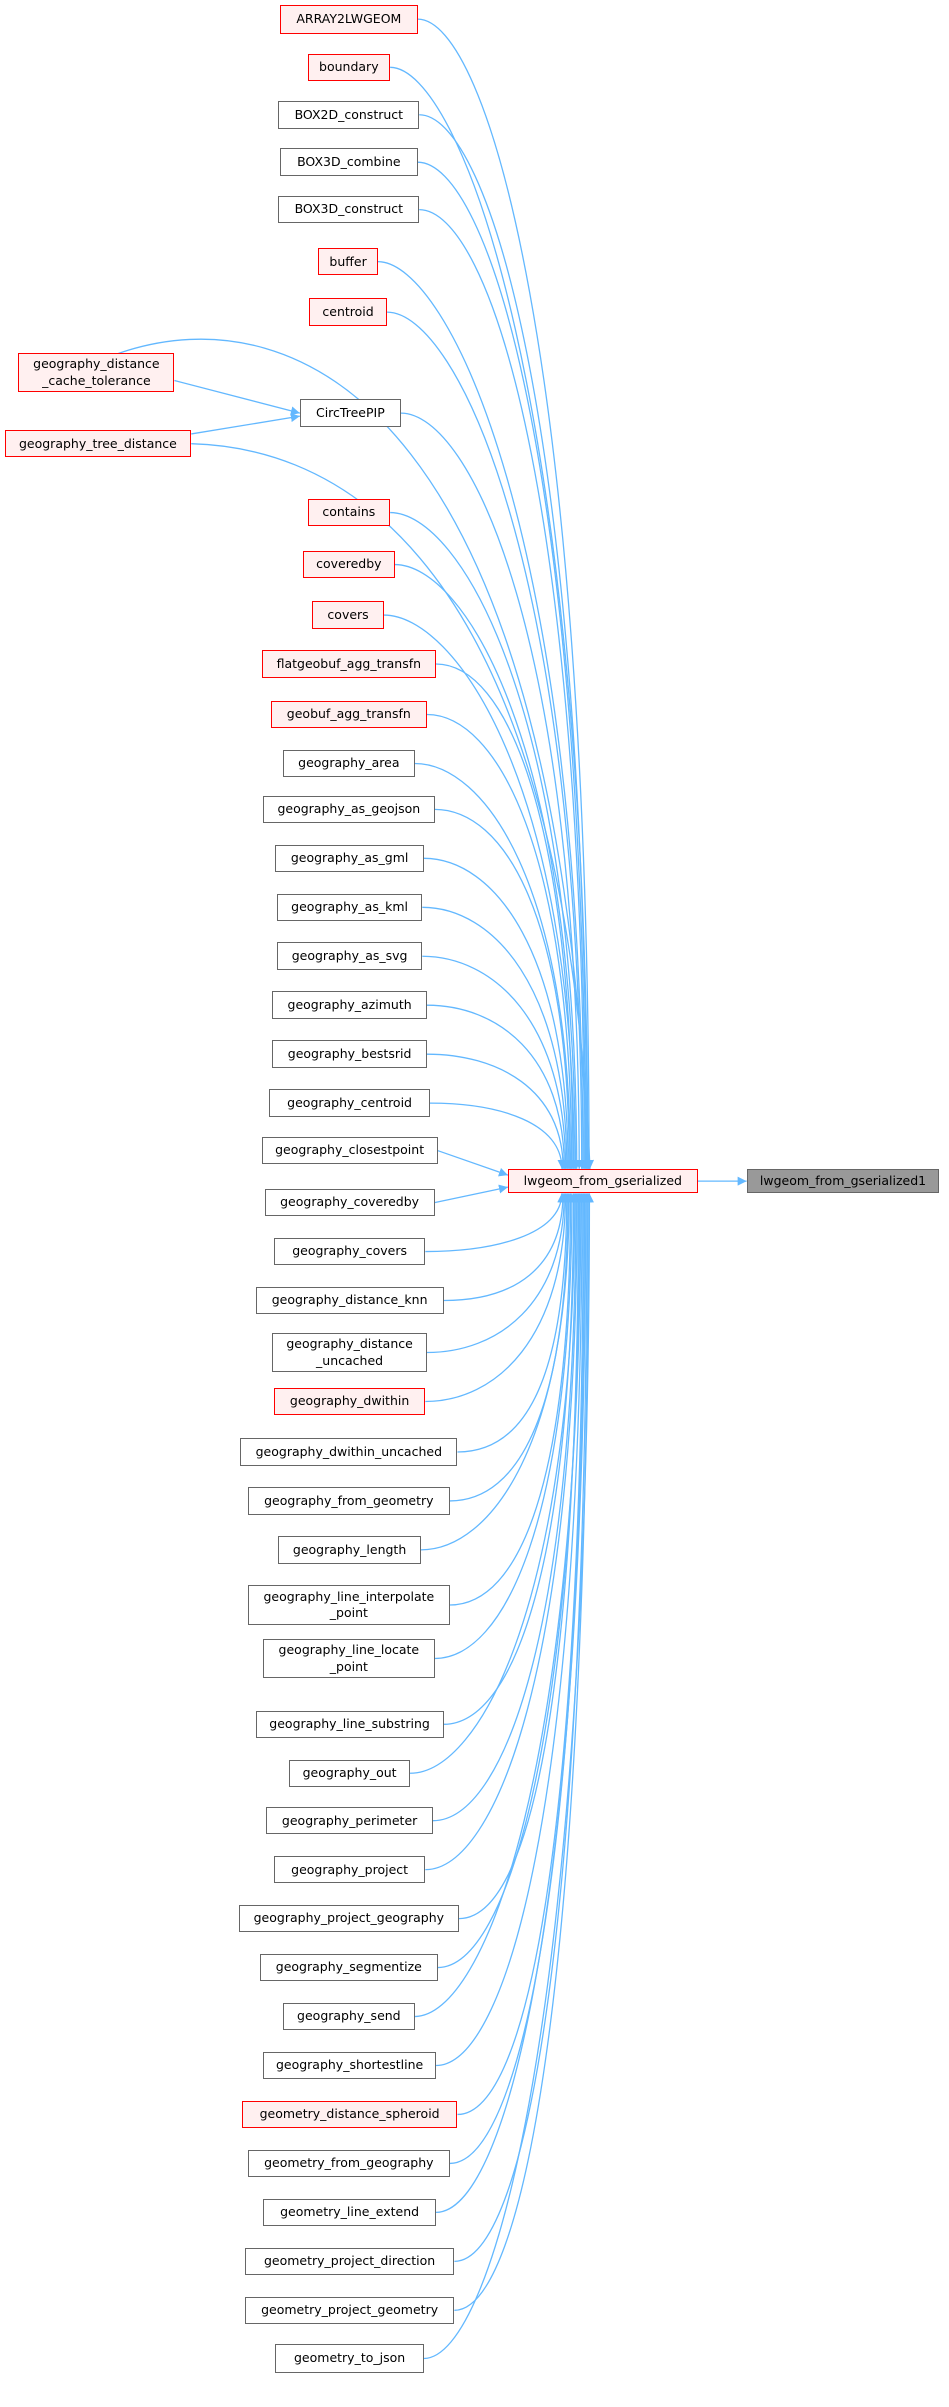 Image resolution: width=949 pixels, height=2407 pixels. I want to click on node-covers: covers, so click(348, 615).